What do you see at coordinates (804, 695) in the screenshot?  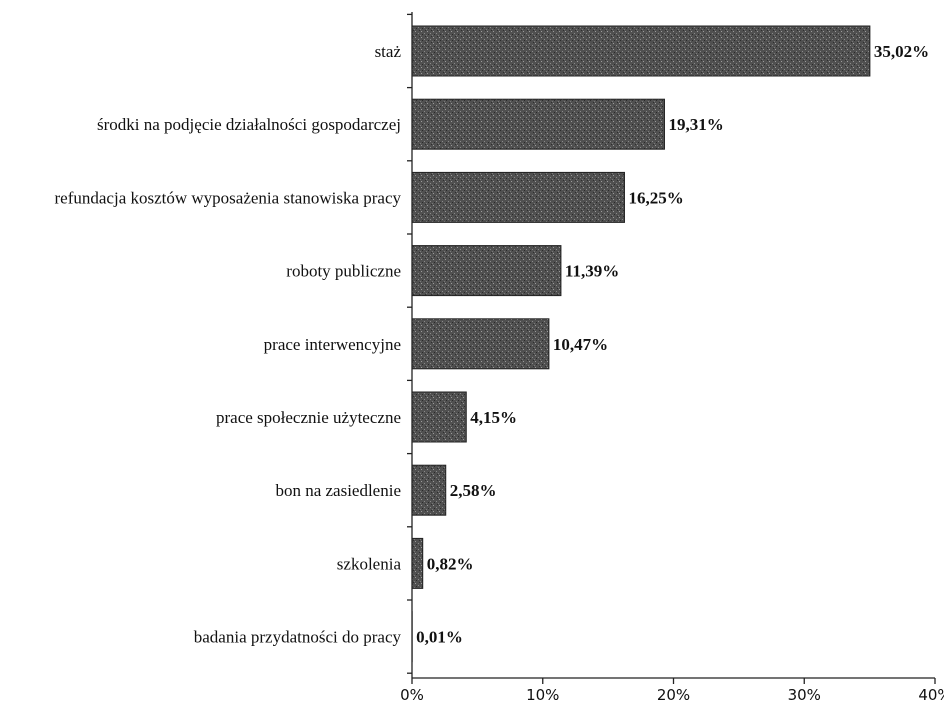 I see `x-tick-label-3: 30%` at bounding box center [804, 695].